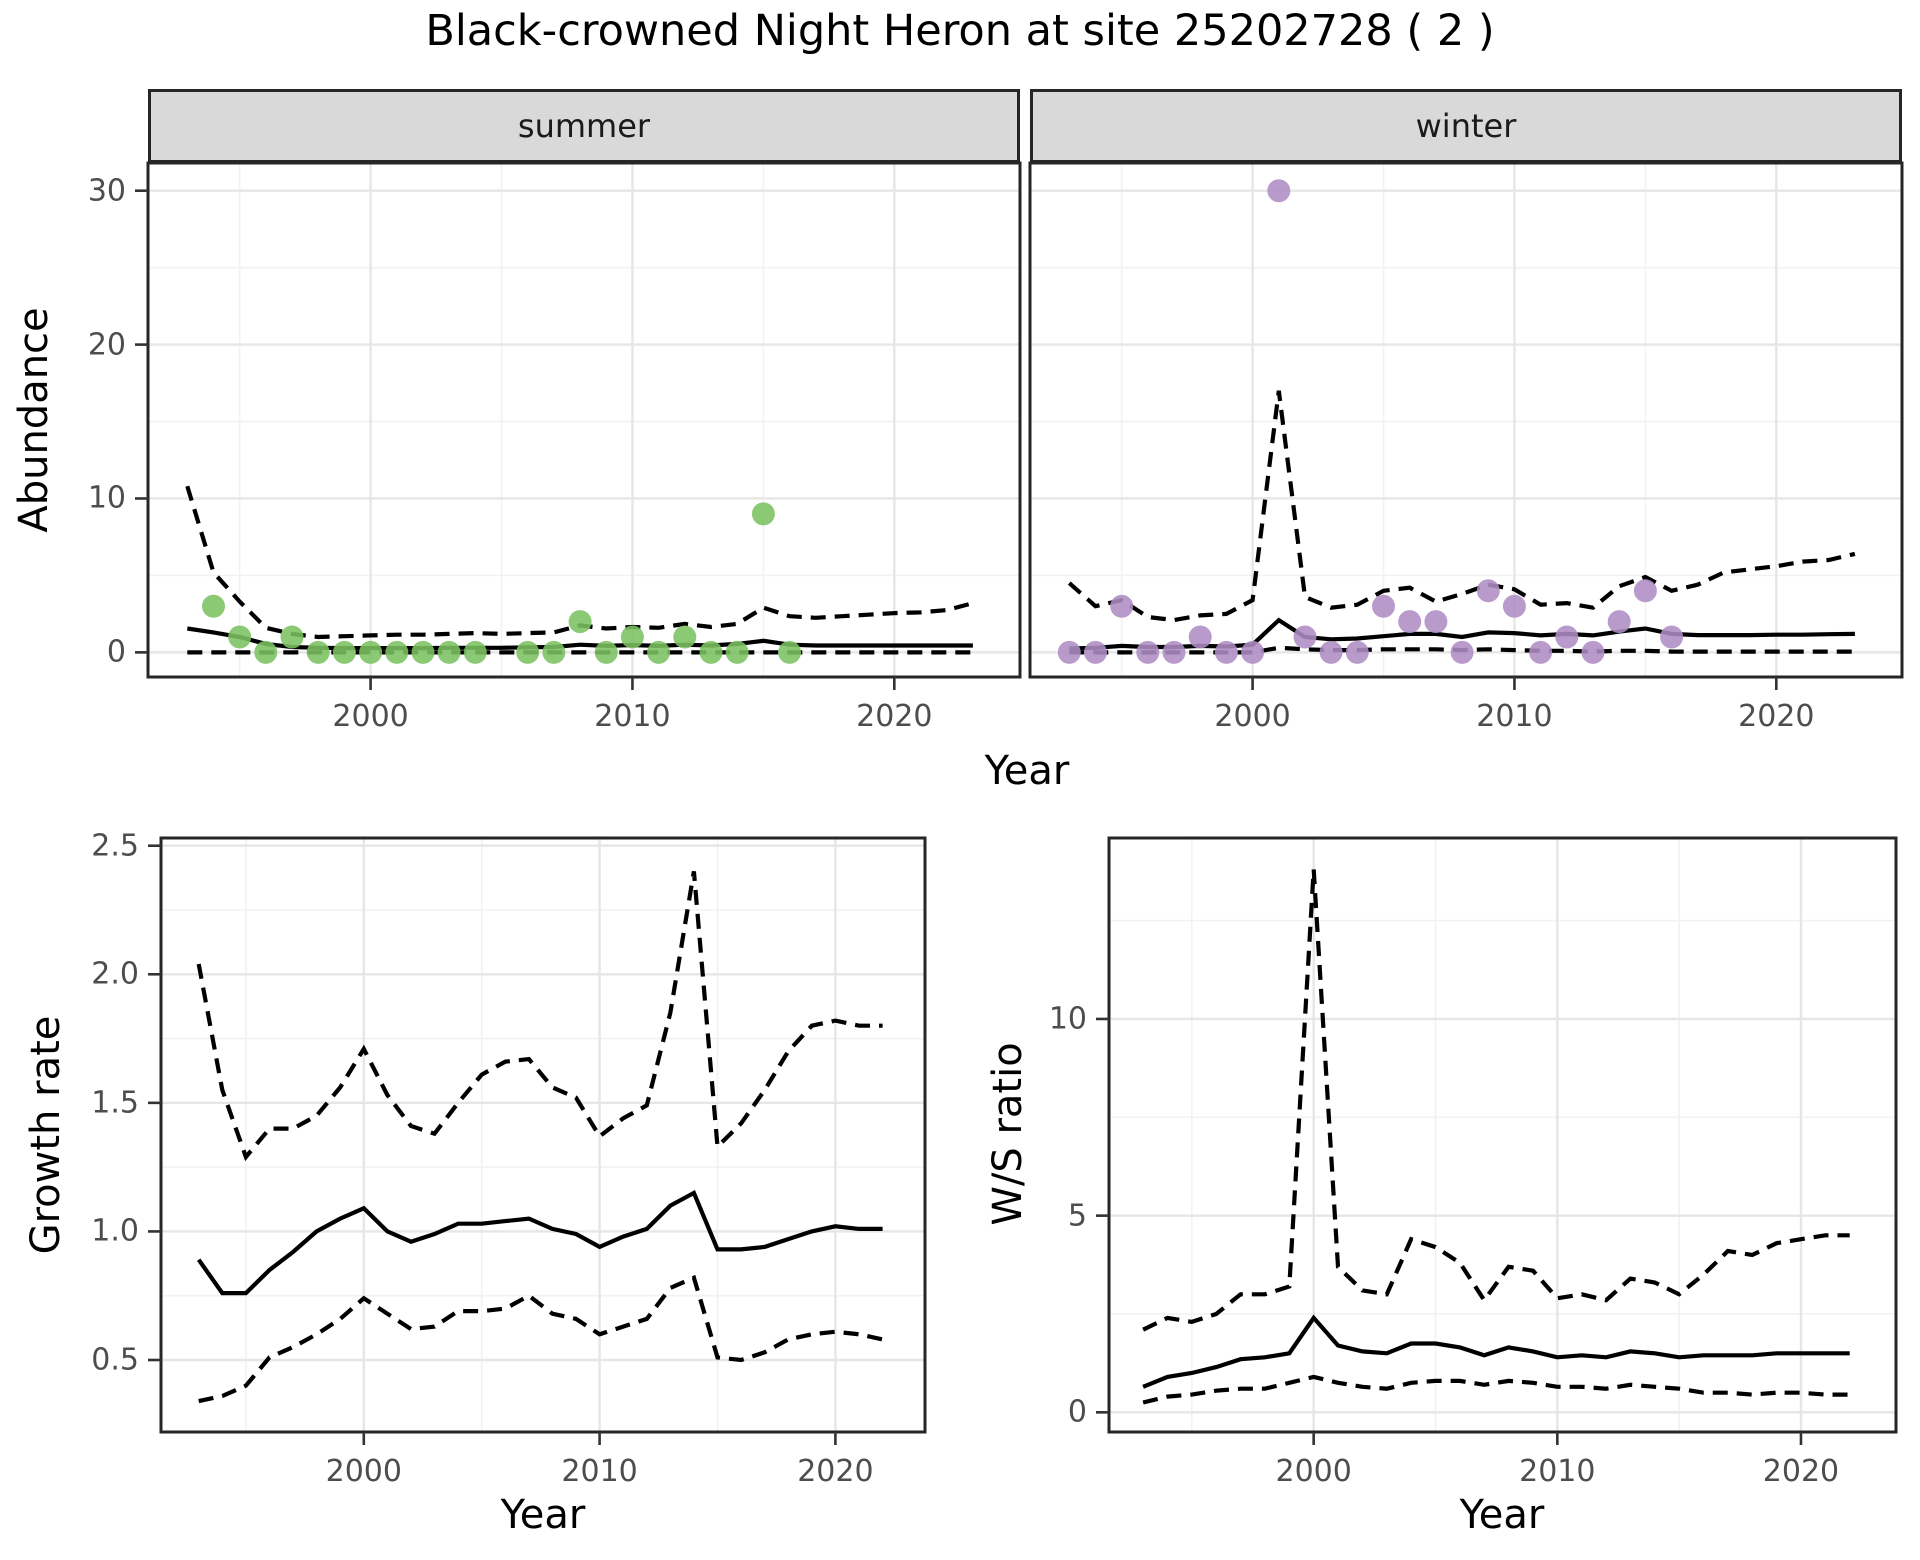 The image size is (1920, 1560). I want to click on ws-ratio-upper-ci-line, so click(1496, 1100).